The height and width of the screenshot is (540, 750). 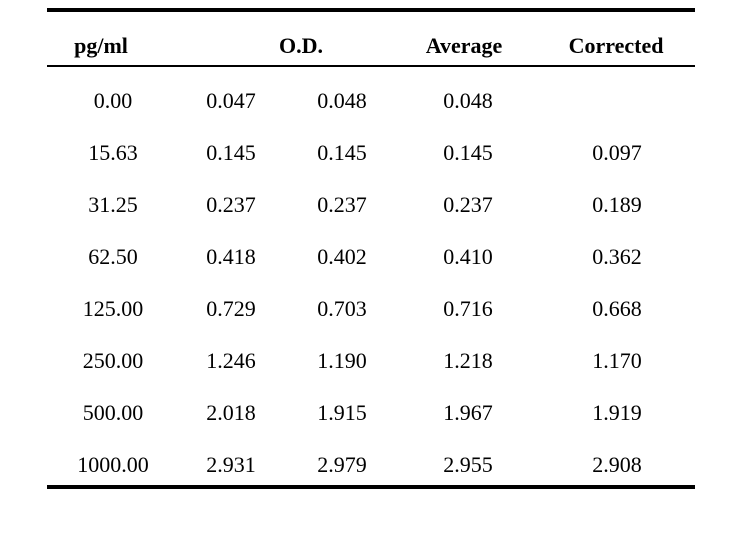 I want to click on table-row: 1000.00 2.931 2.979 2.955 2.908, so click(x=375, y=465).